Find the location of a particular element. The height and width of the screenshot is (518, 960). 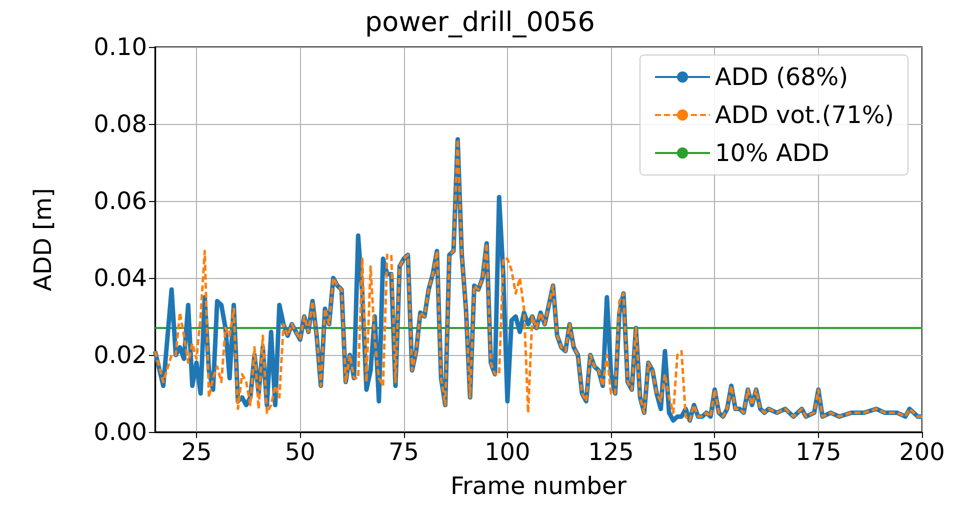

y-tick-label: 0.10 is located at coordinates (120, 47).